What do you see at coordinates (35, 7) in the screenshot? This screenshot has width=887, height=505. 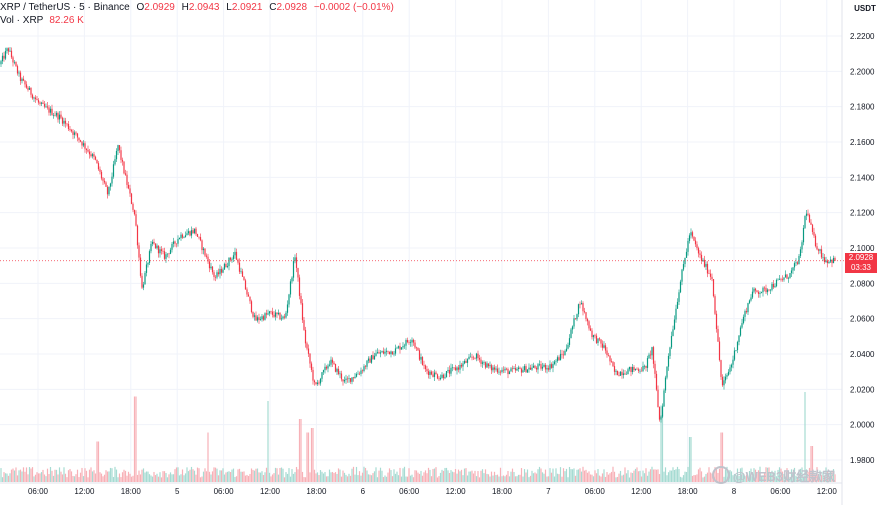 I see `symbol-name: XRP / TetherUS` at bounding box center [35, 7].